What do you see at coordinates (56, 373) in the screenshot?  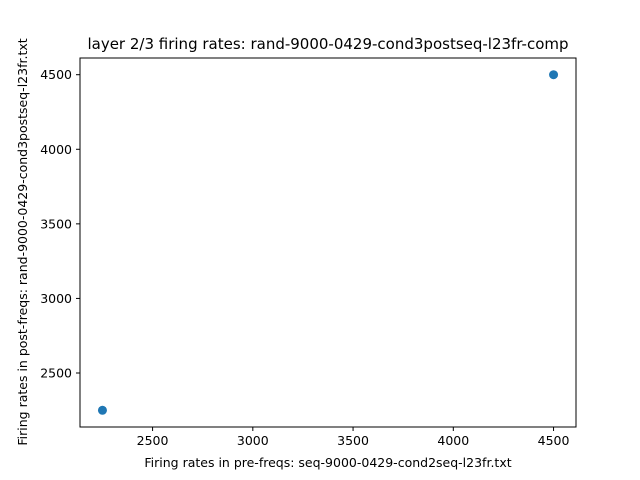 I see `y-tick-label: 2500` at bounding box center [56, 373].